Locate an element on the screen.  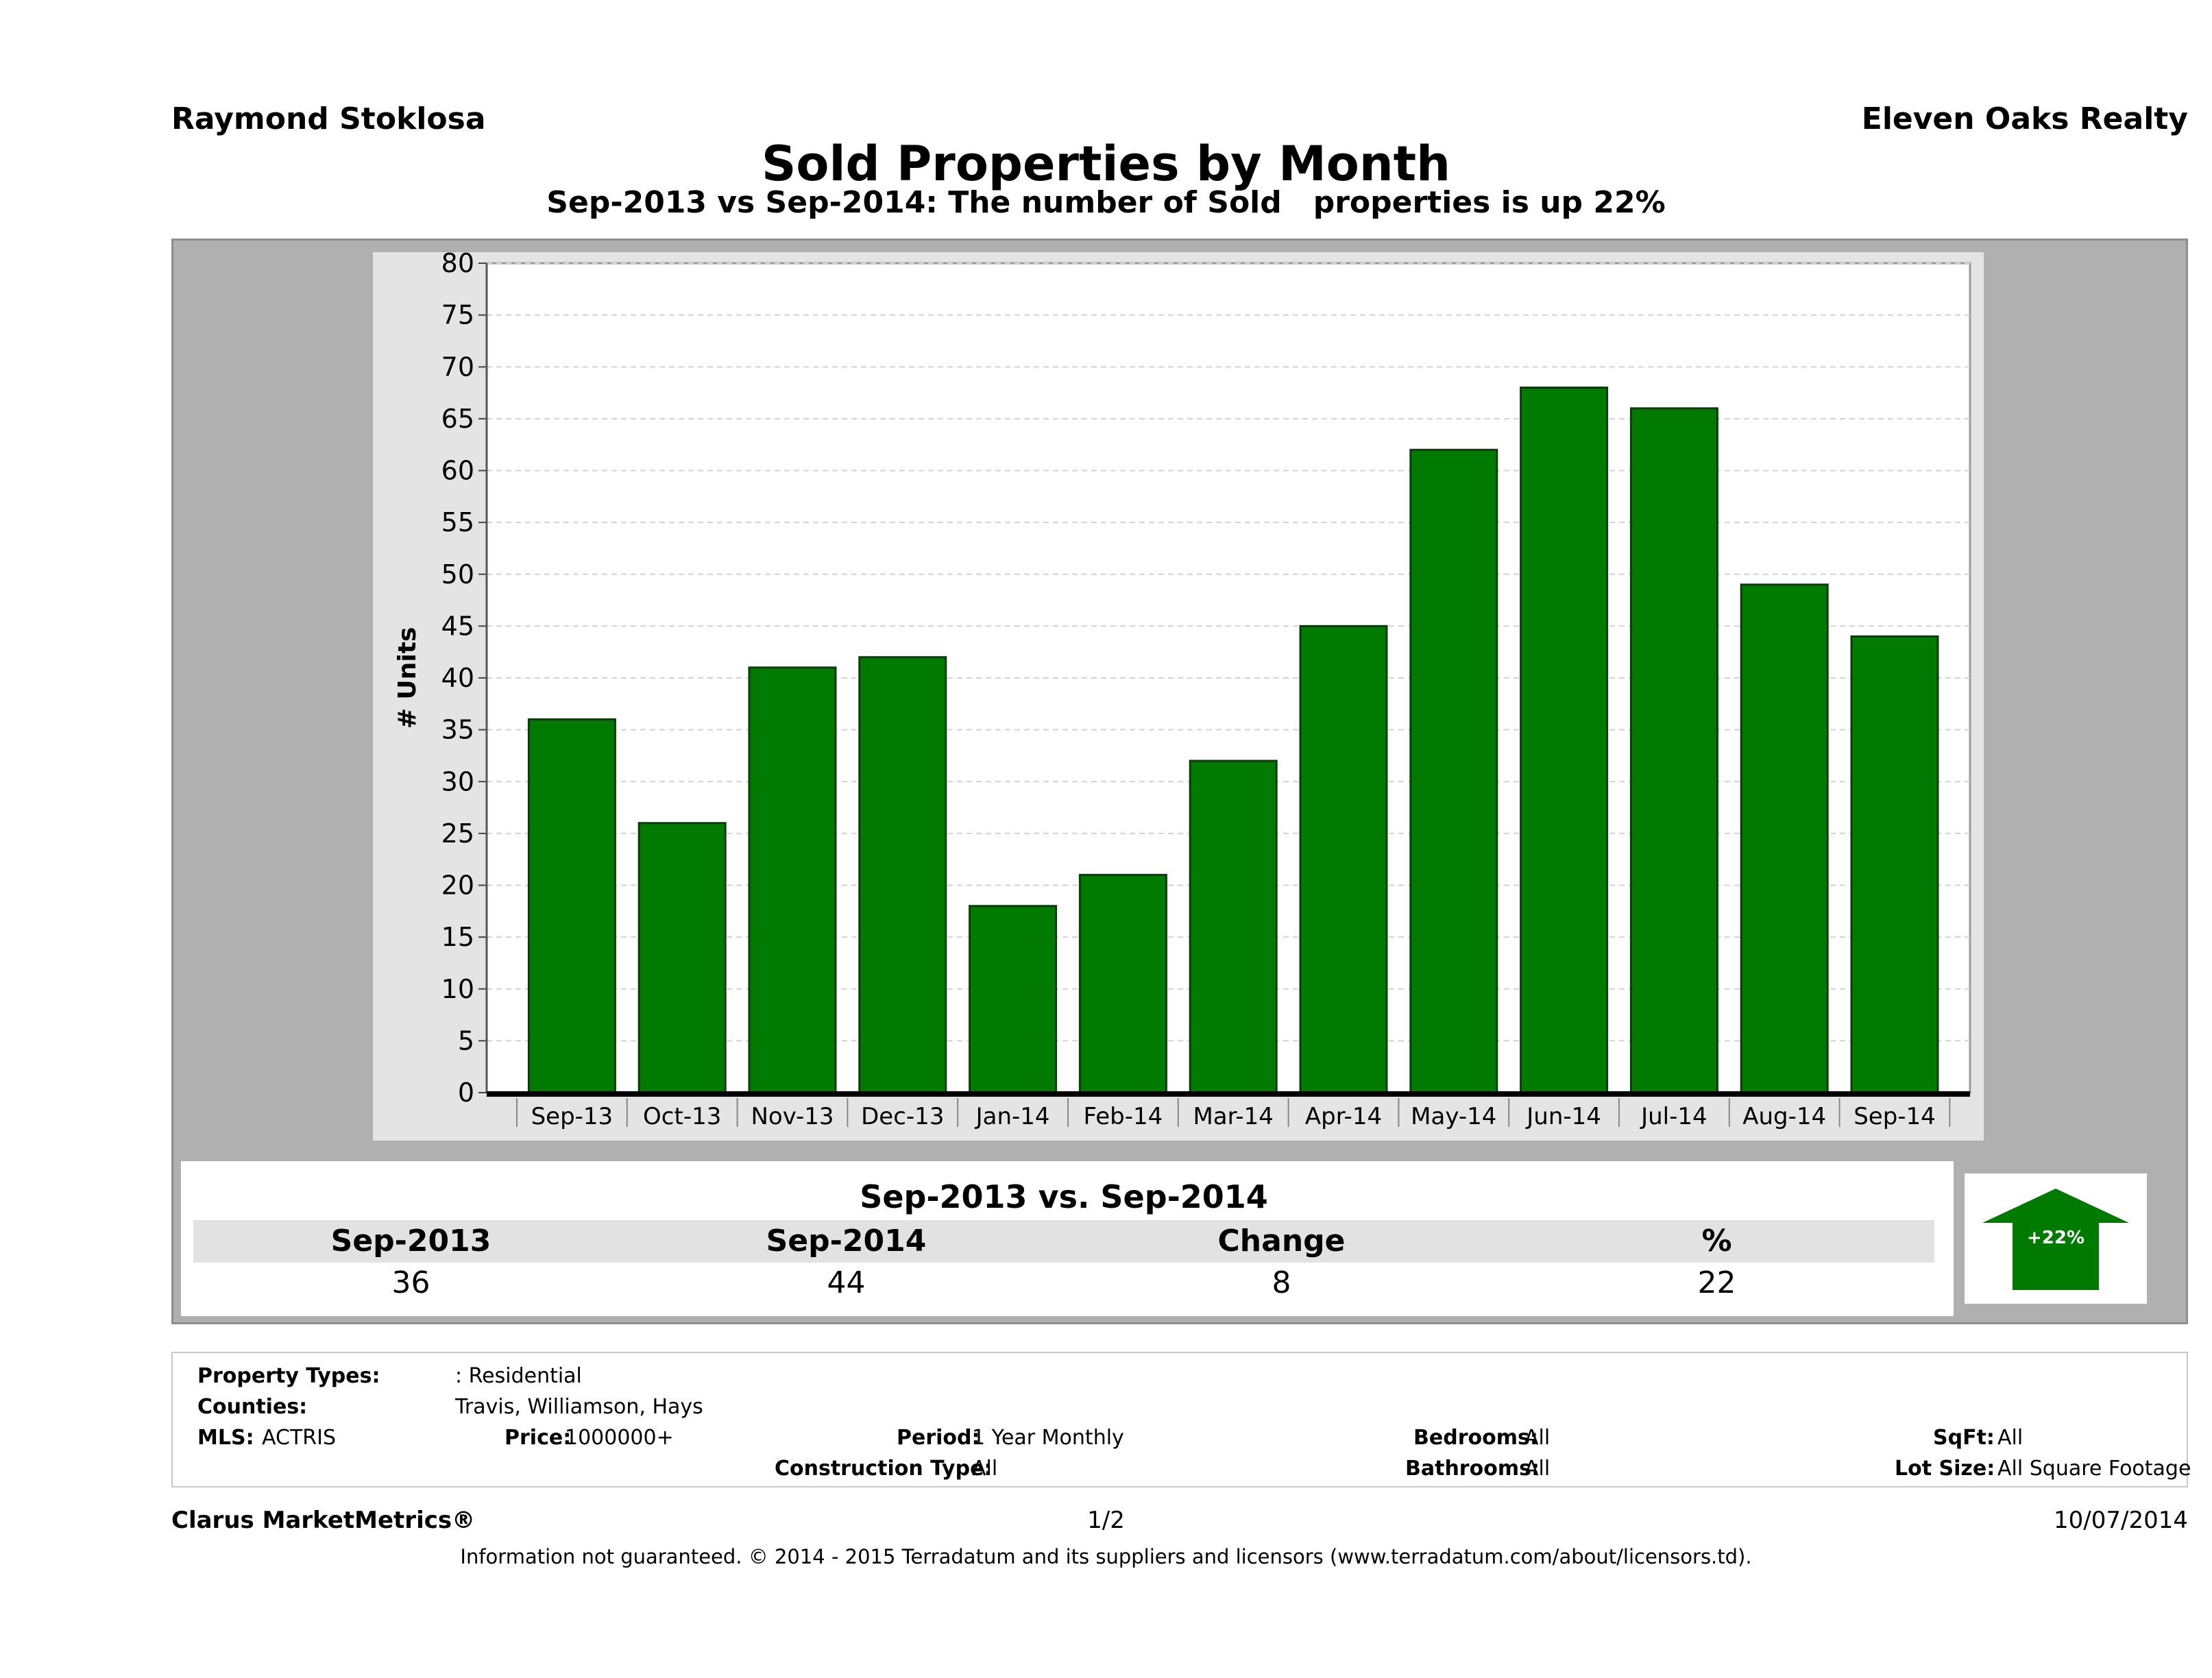
x-tick-label: Sep-14 is located at coordinates (1895, 1116).